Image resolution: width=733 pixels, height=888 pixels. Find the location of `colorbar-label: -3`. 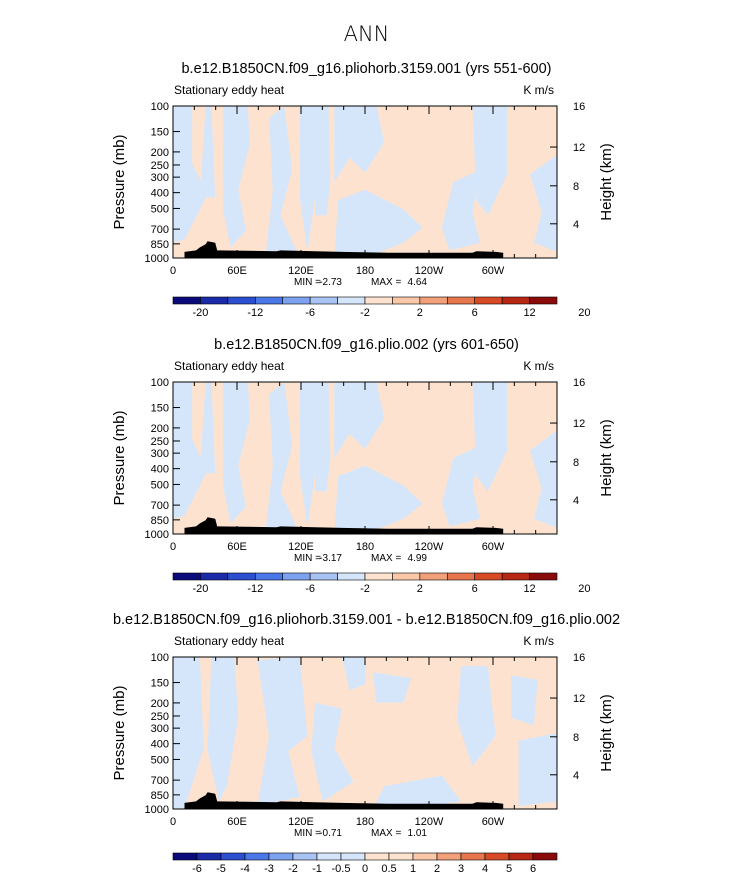

colorbar-label: -3 is located at coordinates (269, 869).